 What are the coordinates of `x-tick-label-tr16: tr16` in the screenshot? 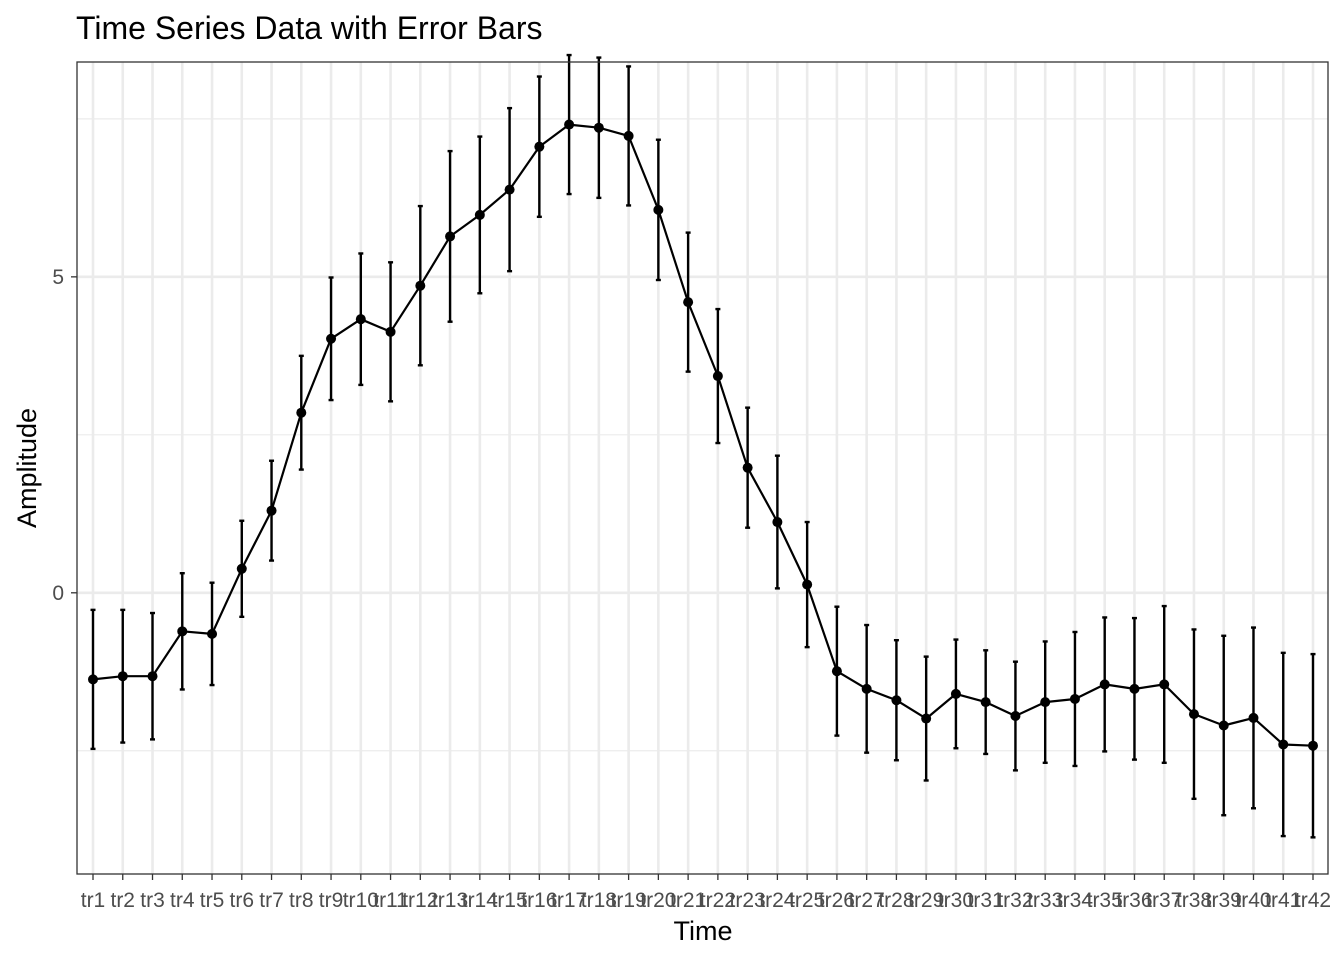 It's located at (539, 900).